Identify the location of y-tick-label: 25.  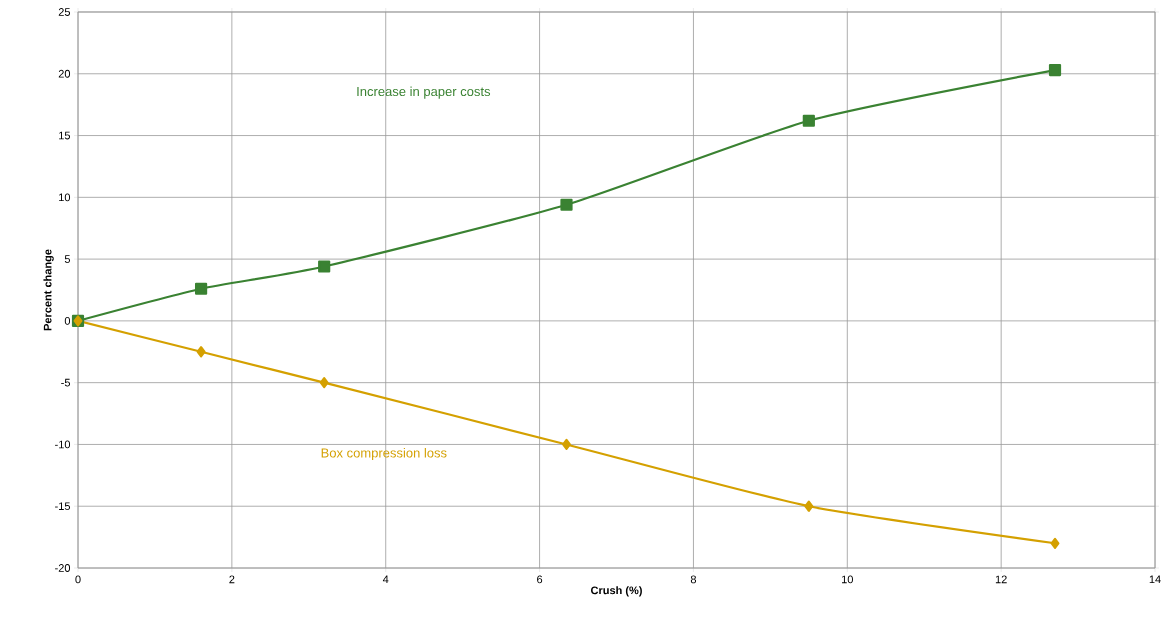
(64, 12).